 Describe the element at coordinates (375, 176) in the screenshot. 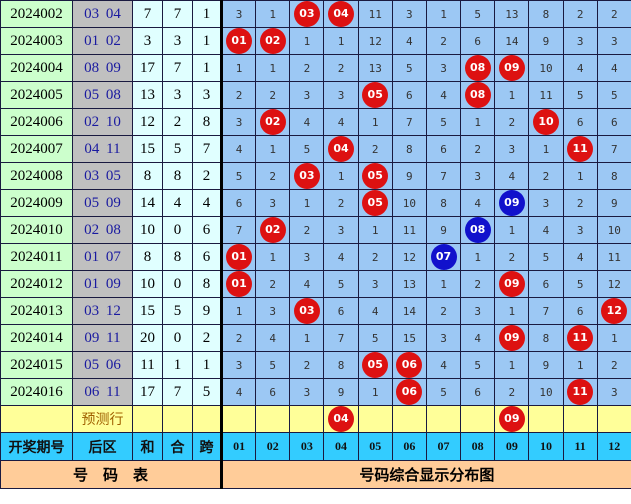

I see `red-ball-marker: 05` at that location.